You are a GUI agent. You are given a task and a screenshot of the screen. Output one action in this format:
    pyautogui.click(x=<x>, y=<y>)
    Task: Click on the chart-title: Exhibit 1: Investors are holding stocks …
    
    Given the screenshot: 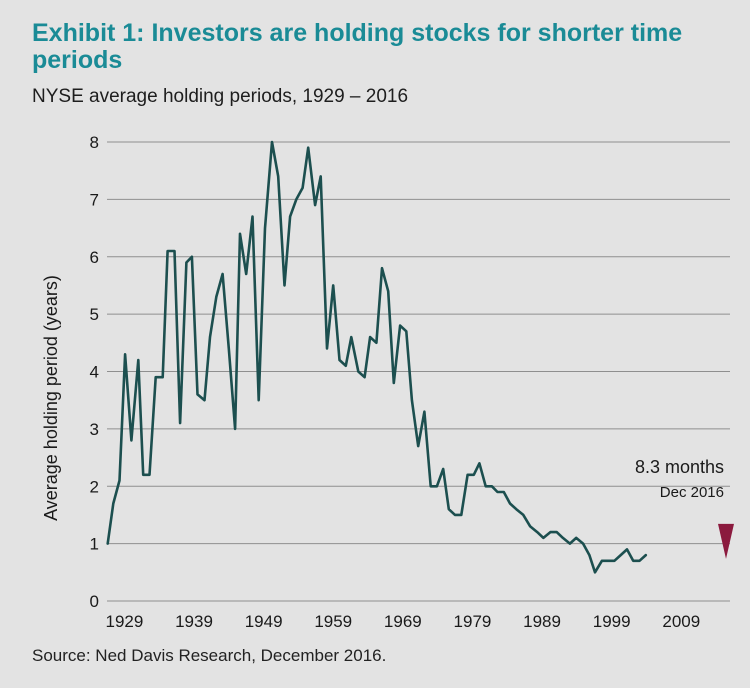 What is the action you would take?
    pyautogui.click(x=357, y=46)
    